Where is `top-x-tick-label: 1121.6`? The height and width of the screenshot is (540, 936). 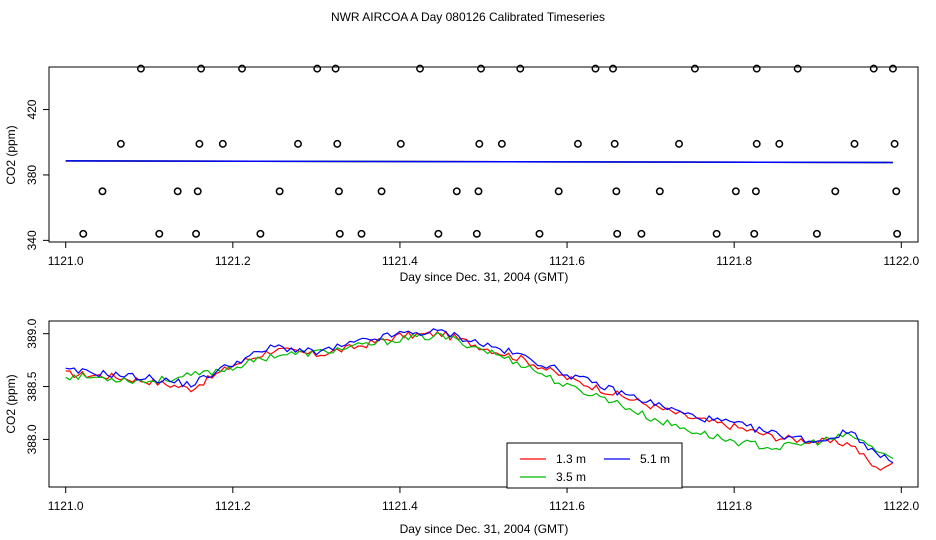 top-x-tick-label: 1121.6 is located at coordinates (567, 261).